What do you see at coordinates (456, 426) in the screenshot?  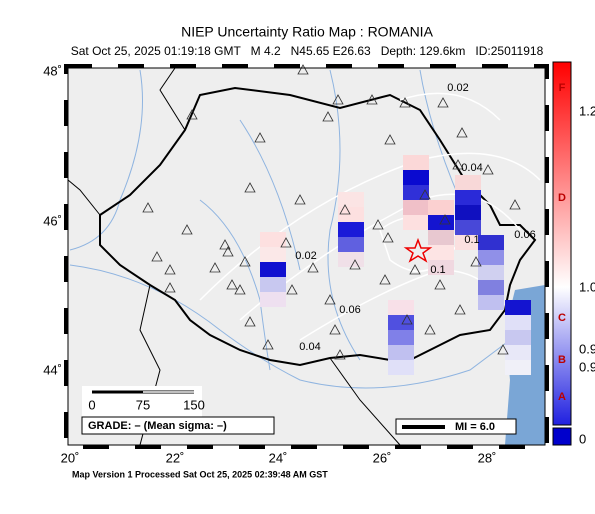 I see `mi-box` at bounding box center [456, 426].